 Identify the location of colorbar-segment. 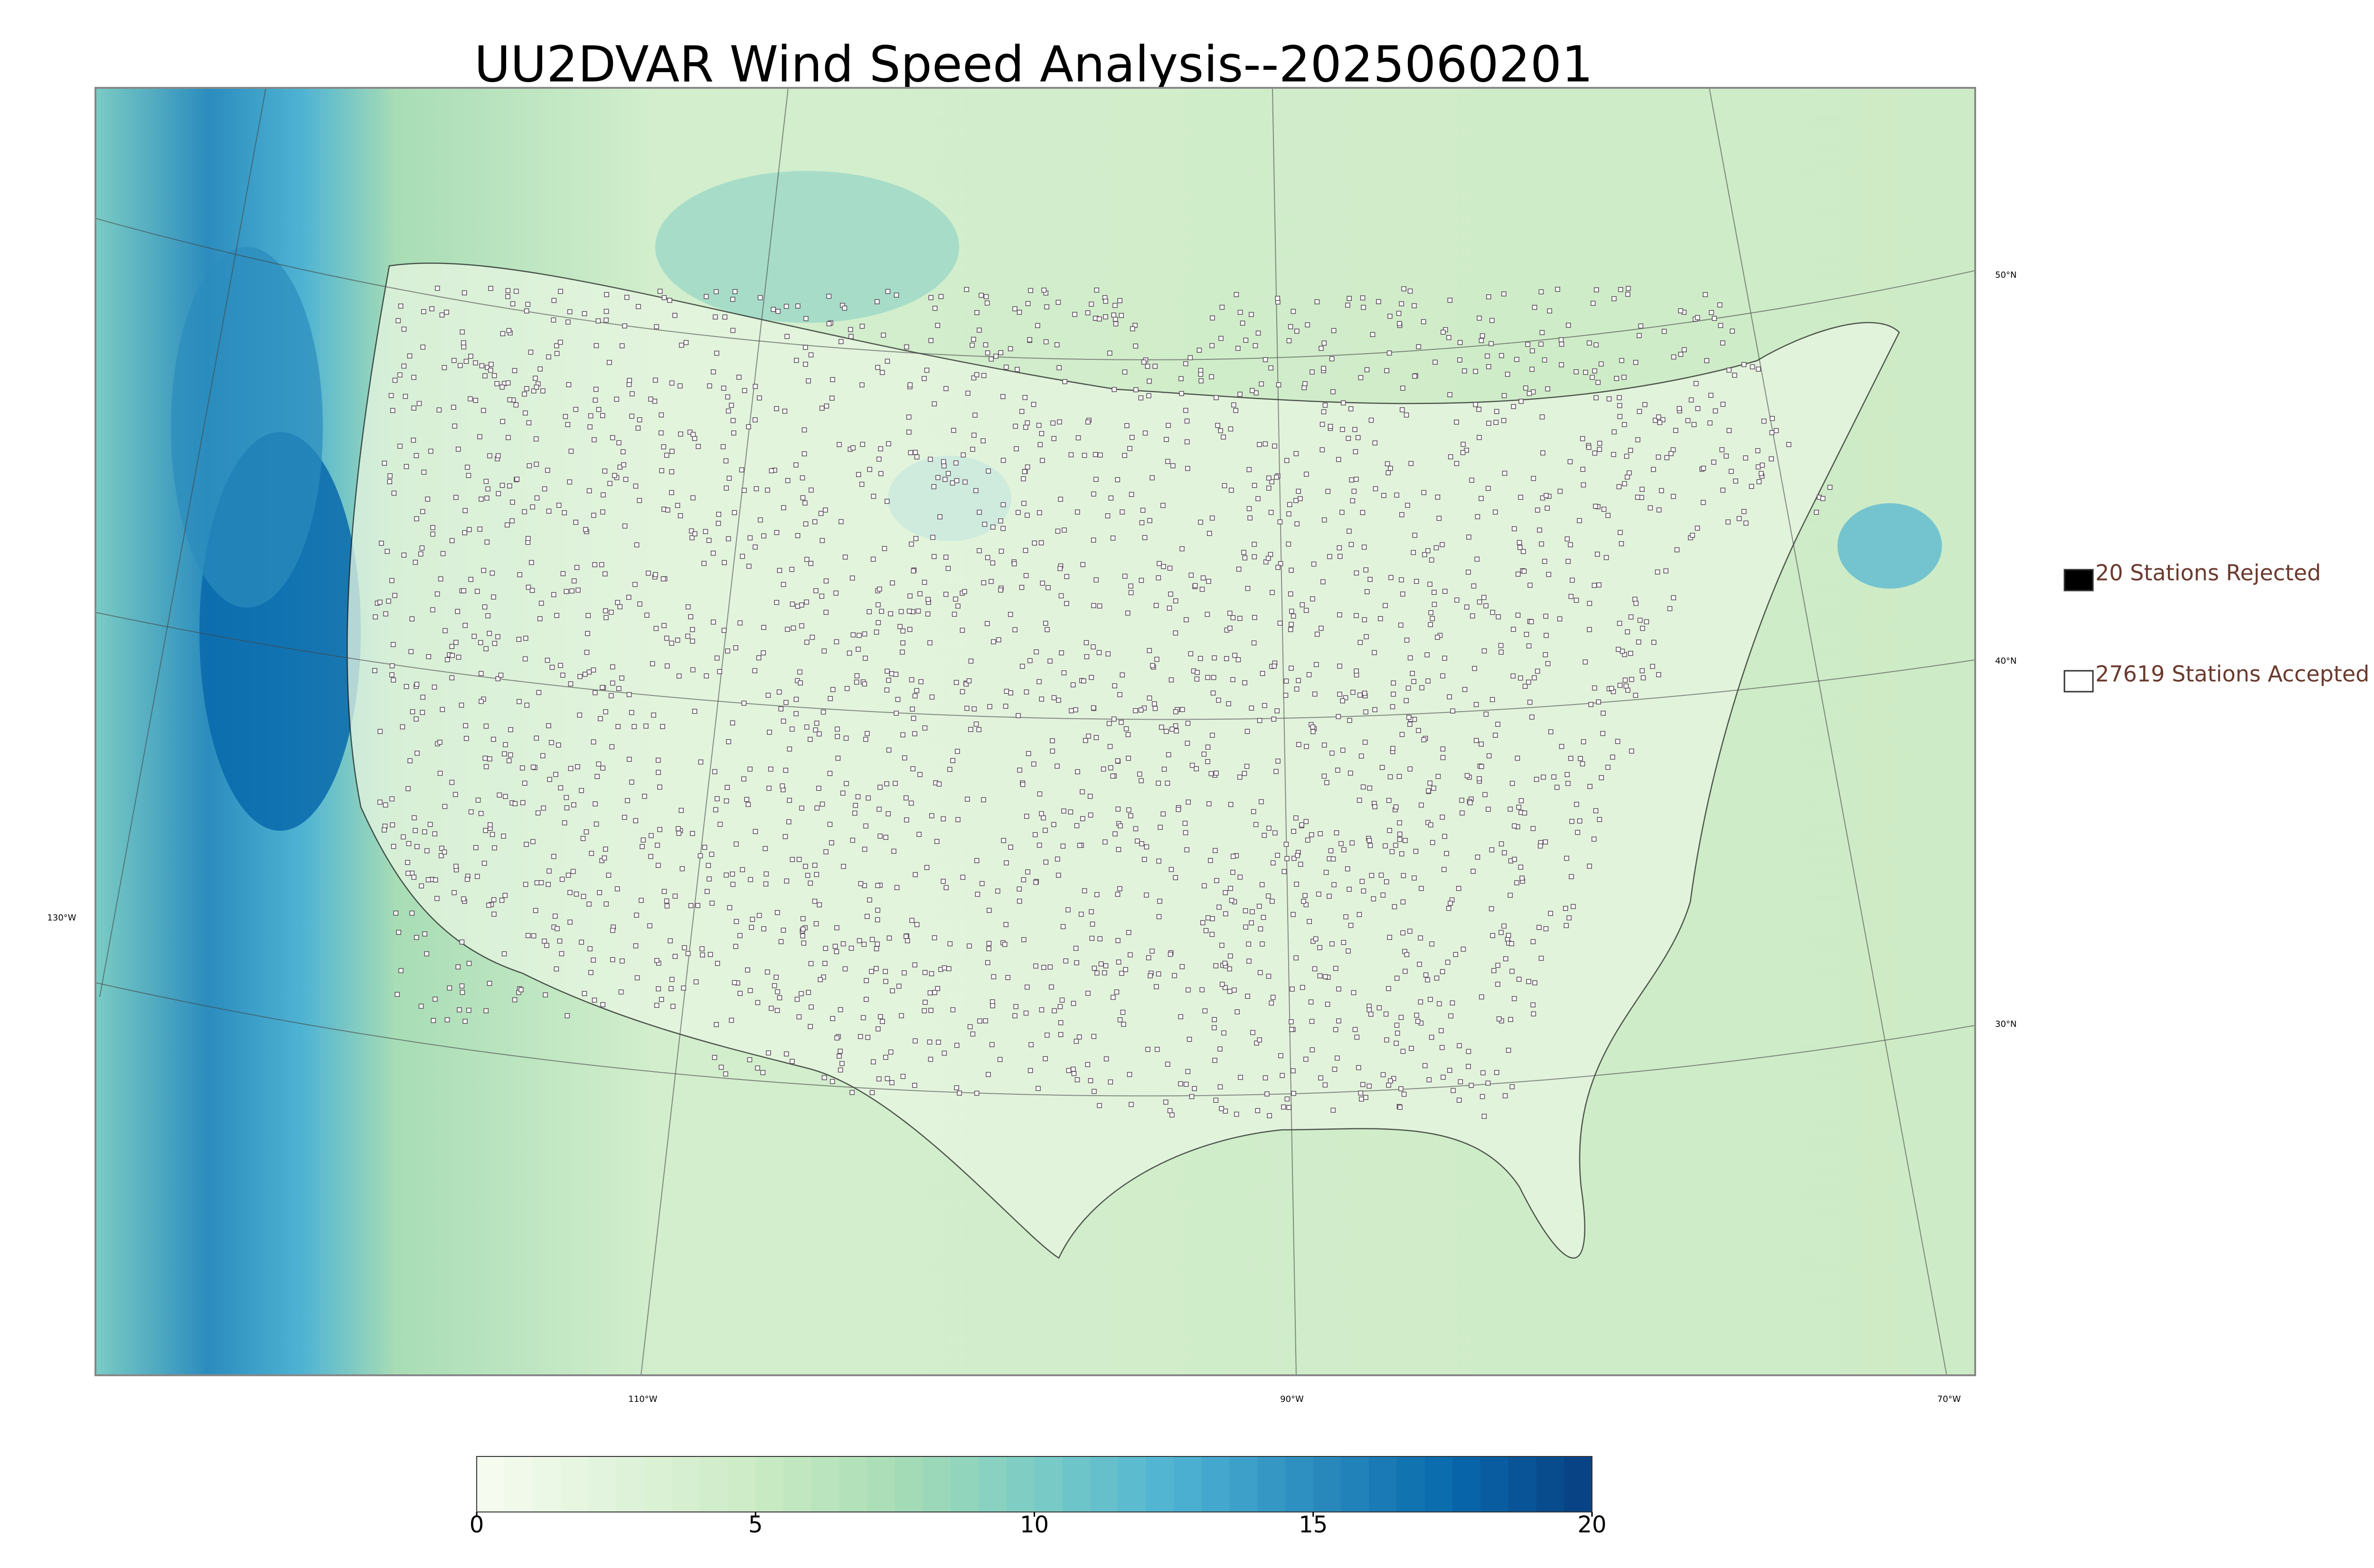
(658, 1484).